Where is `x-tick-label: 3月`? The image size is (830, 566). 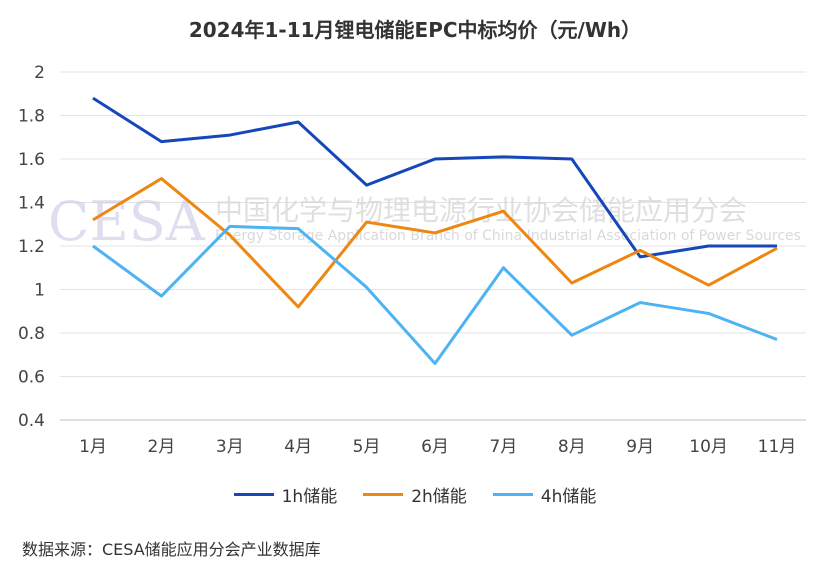
x-tick-label: 3月 is located at coordinates (230, 447).